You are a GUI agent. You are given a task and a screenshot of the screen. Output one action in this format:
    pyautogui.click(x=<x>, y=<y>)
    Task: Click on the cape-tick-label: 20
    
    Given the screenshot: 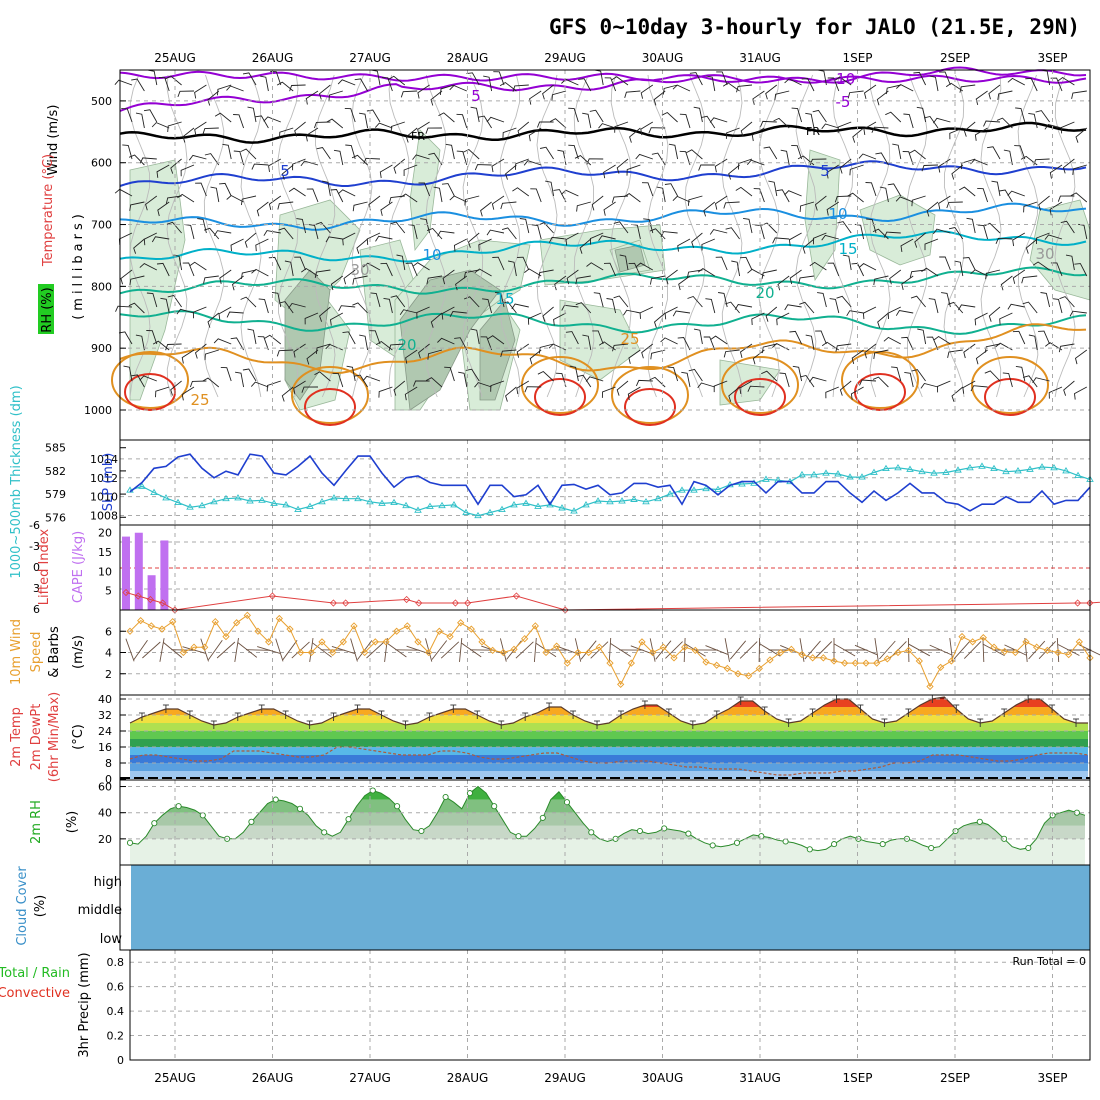 What is the action you would take?
    pyautogui.click(x=105, y=533)
    